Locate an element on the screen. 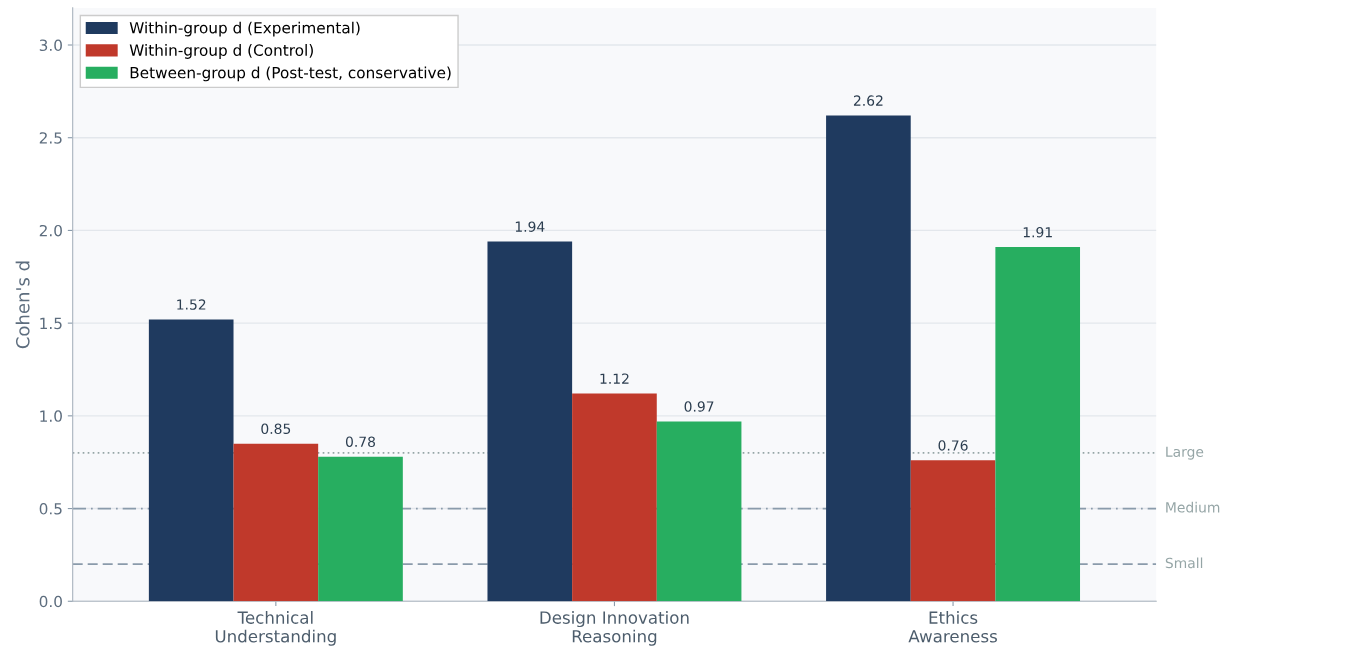 This screenshot has height=660, width=1346. x-tick-label: Technical Understanding is located at coordinates (275, 628).